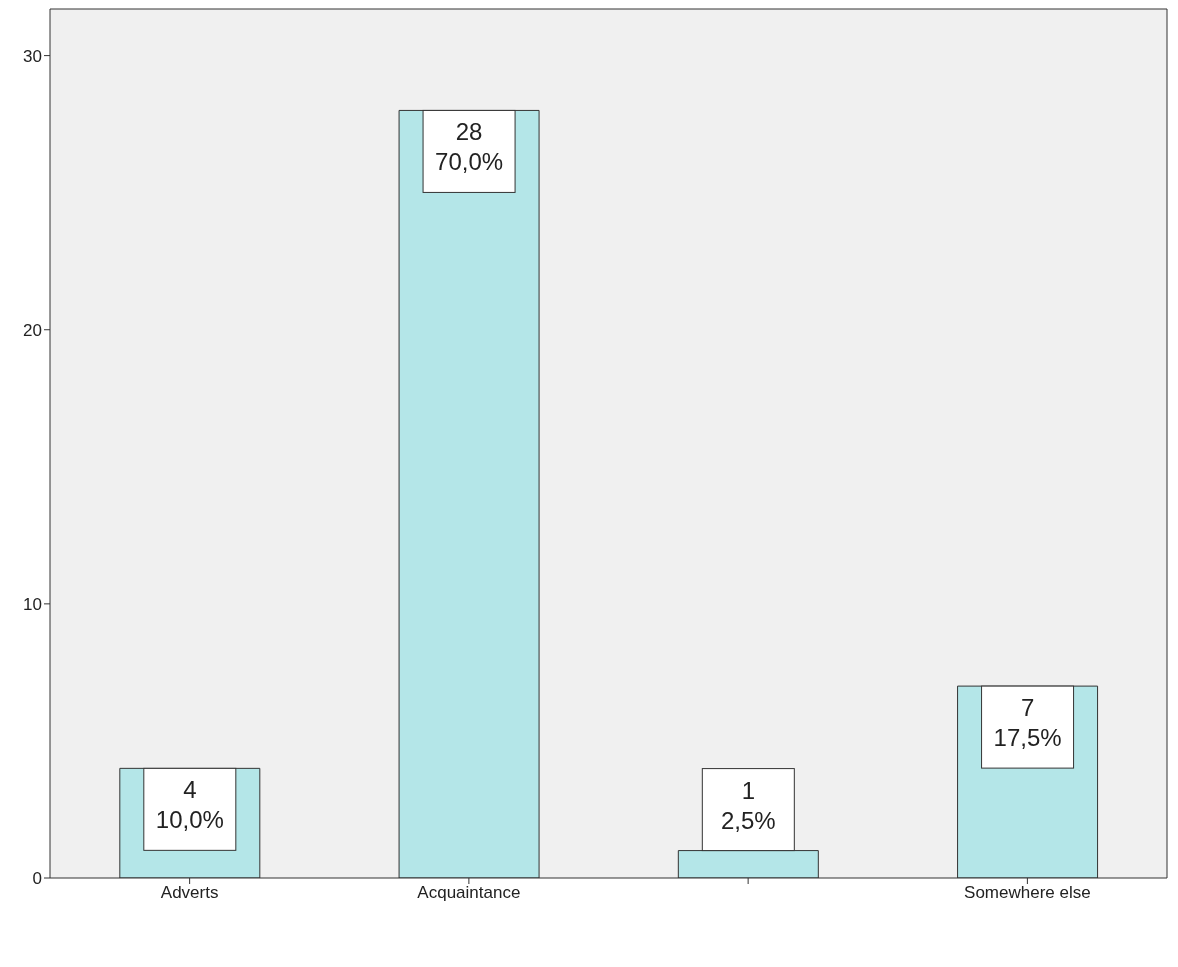 This screenshot has width=1178, height=967. What do you see at coordinates (469, 893) in the screenshot?
I see `x-tick-label: Acquaintance` at bounding box center [469, 893].